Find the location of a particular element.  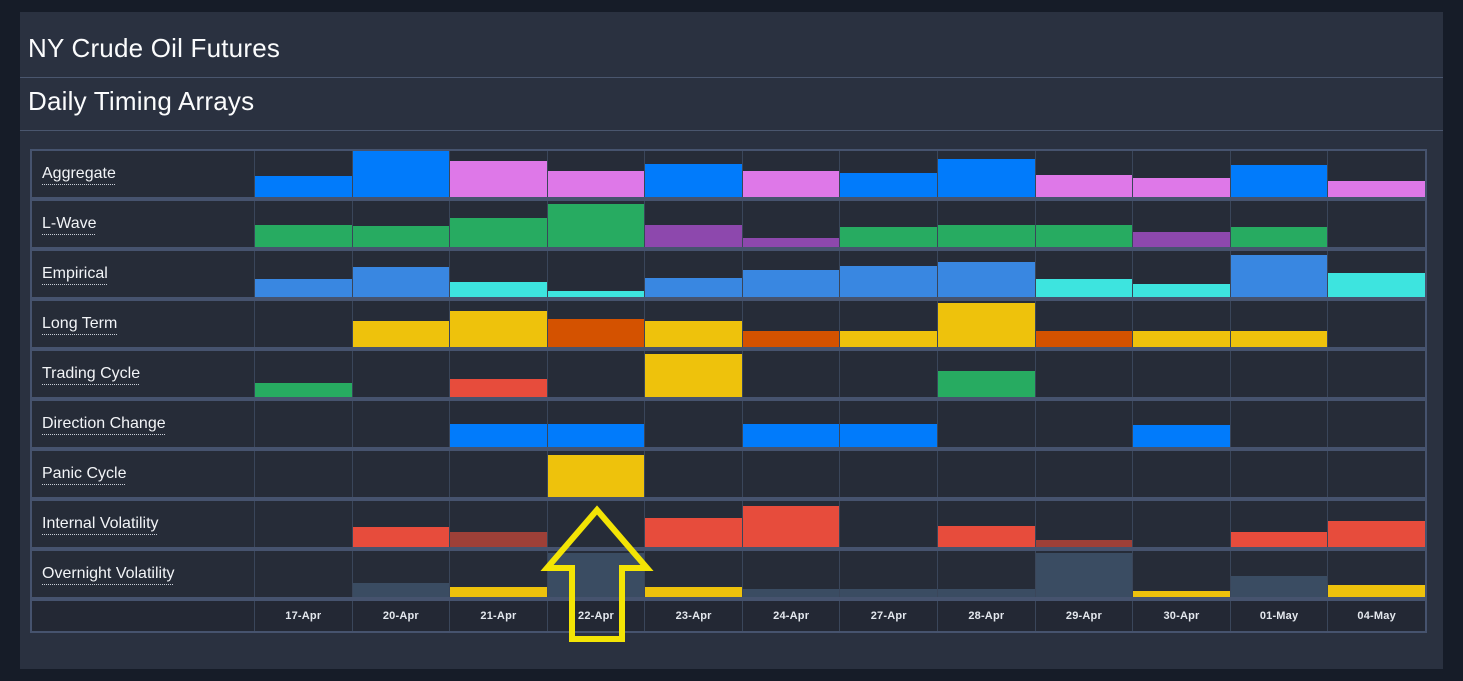

row-label-cell: Panic Cycle is located at coordinates (143, 473).